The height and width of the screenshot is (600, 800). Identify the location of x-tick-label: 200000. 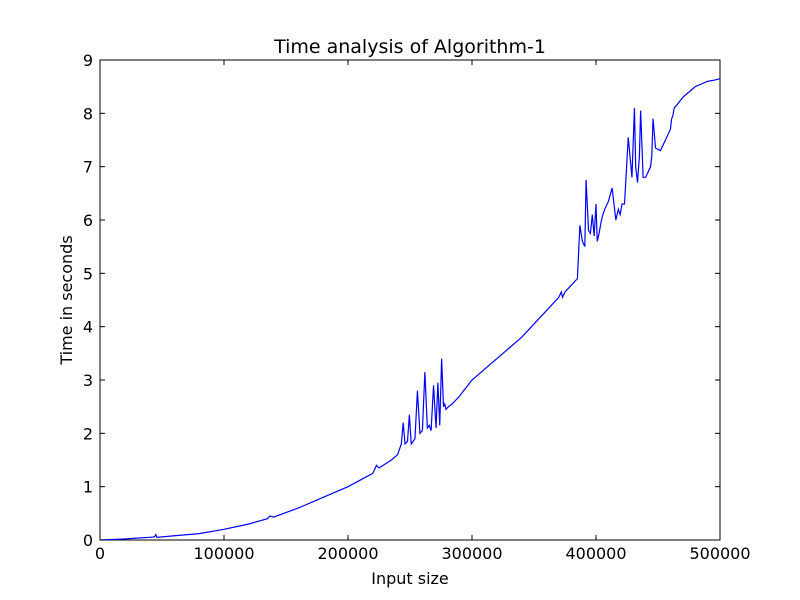
(347, 553).